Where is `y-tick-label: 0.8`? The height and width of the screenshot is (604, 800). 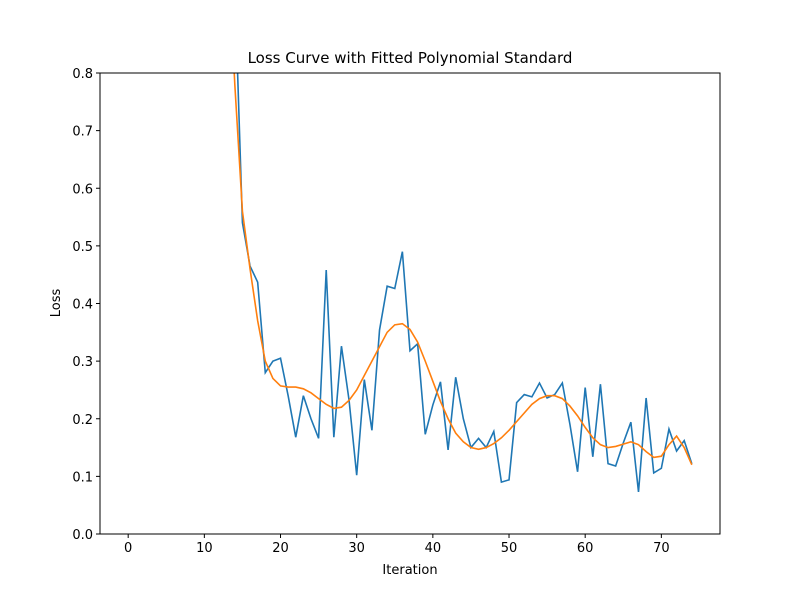
y-tick-label: 0.8 is located at coordinates (82, 74).